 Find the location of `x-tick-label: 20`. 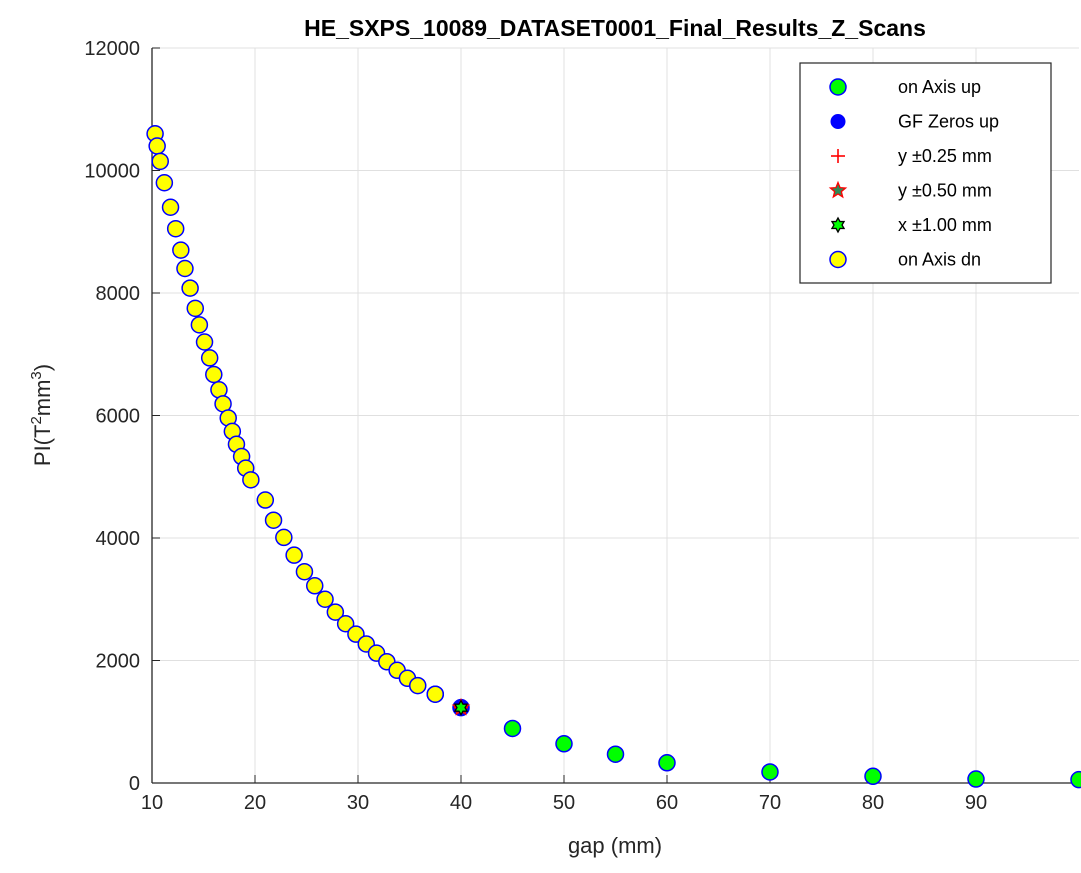

x-tick-label: 20 is located at coordinates (255, 803).